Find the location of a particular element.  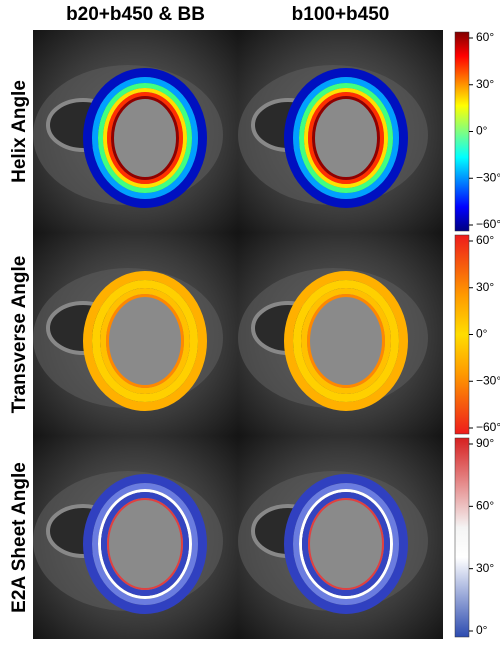

colorbar-tick-label: 90° is located at coordinates (485, 443).